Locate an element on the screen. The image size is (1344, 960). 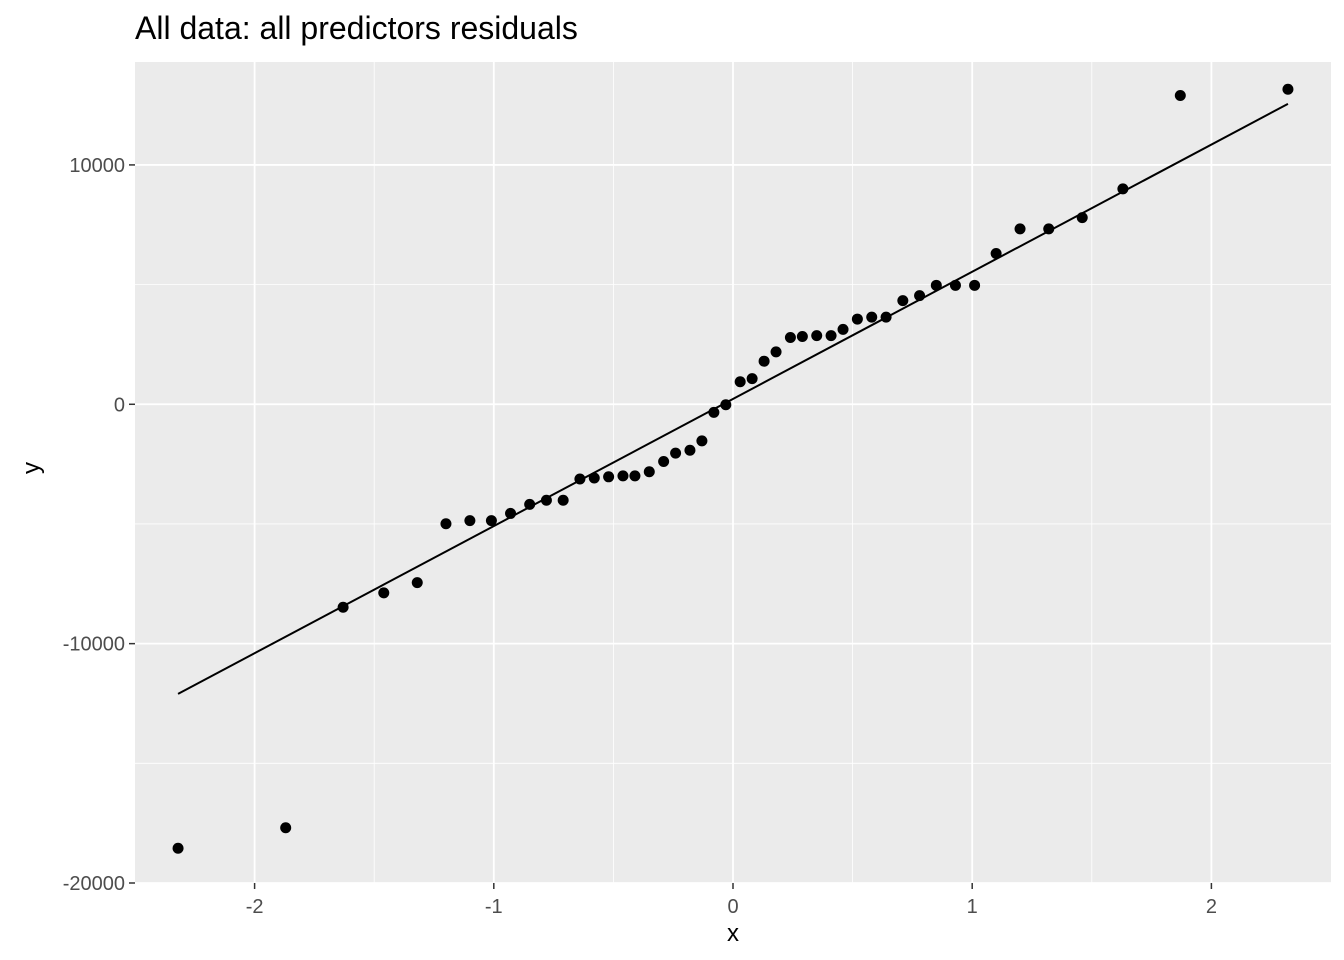
y-tick-label: -20000 is located at coordinates (94, 884).